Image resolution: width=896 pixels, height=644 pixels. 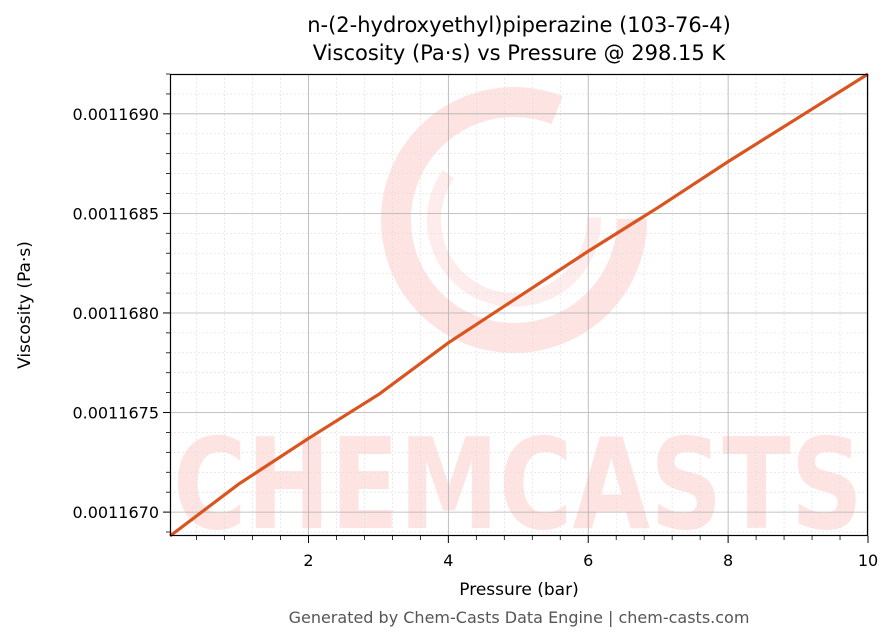 I want to click on x-tick-label: 2, so click(x=308, y=560).